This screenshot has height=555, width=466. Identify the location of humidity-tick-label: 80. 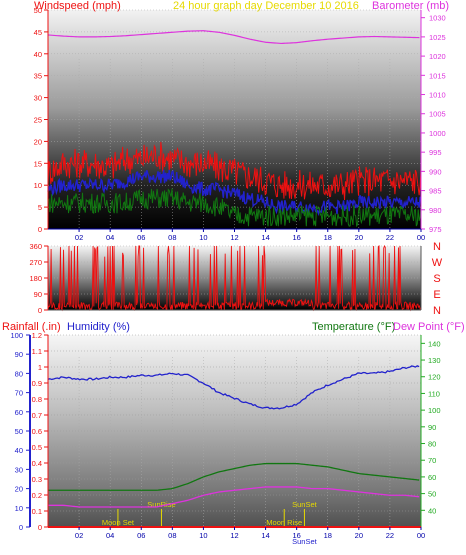
(19, 373).